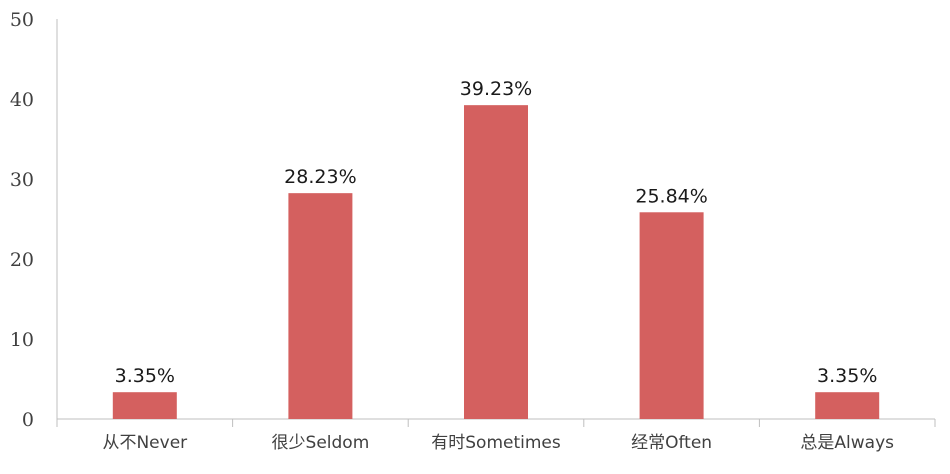 Image resolution: width=950 pixels, height=474 pixels. Describe the element at coordinates (22, 20) in the screenshot. I see `y-tick-label: 50` at that location.